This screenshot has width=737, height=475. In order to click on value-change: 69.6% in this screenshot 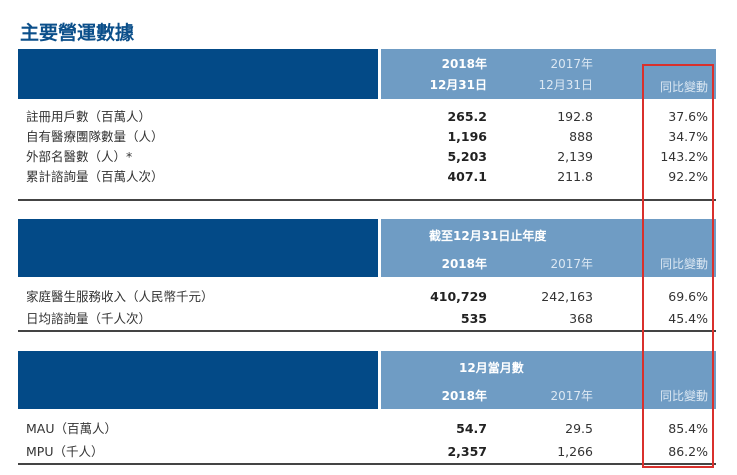, I will do `click(688, 296)`.